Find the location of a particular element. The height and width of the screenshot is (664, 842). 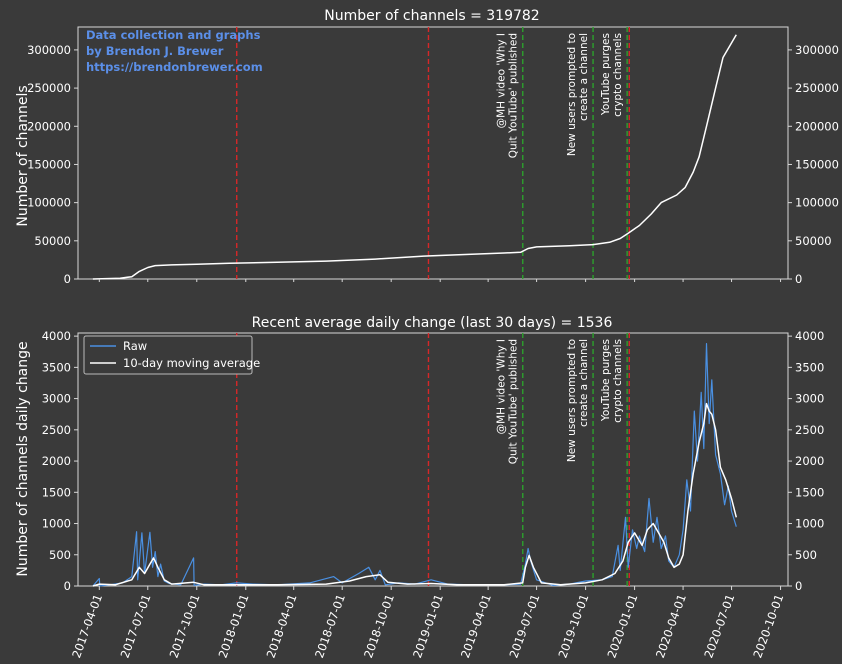

top-ytick-label-right: 0 is located at coordinates (798, 279).